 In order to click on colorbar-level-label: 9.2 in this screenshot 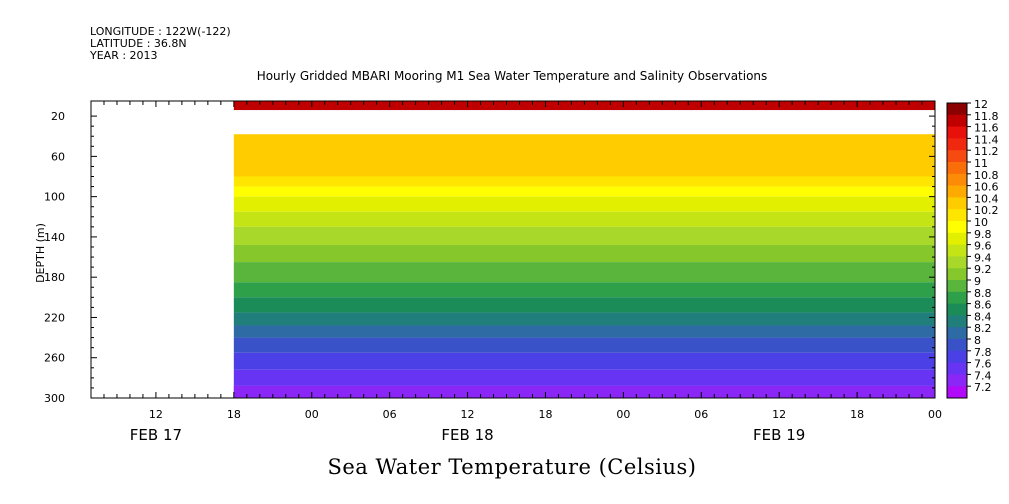, I will do `click(983, 269)`.